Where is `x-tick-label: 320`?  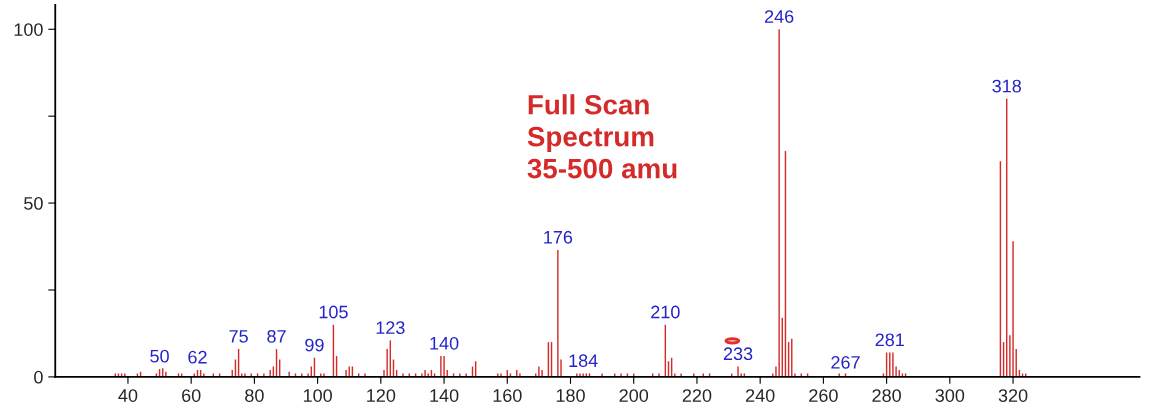
x-tick-label: 320 is located at coordinates (1013, 395).